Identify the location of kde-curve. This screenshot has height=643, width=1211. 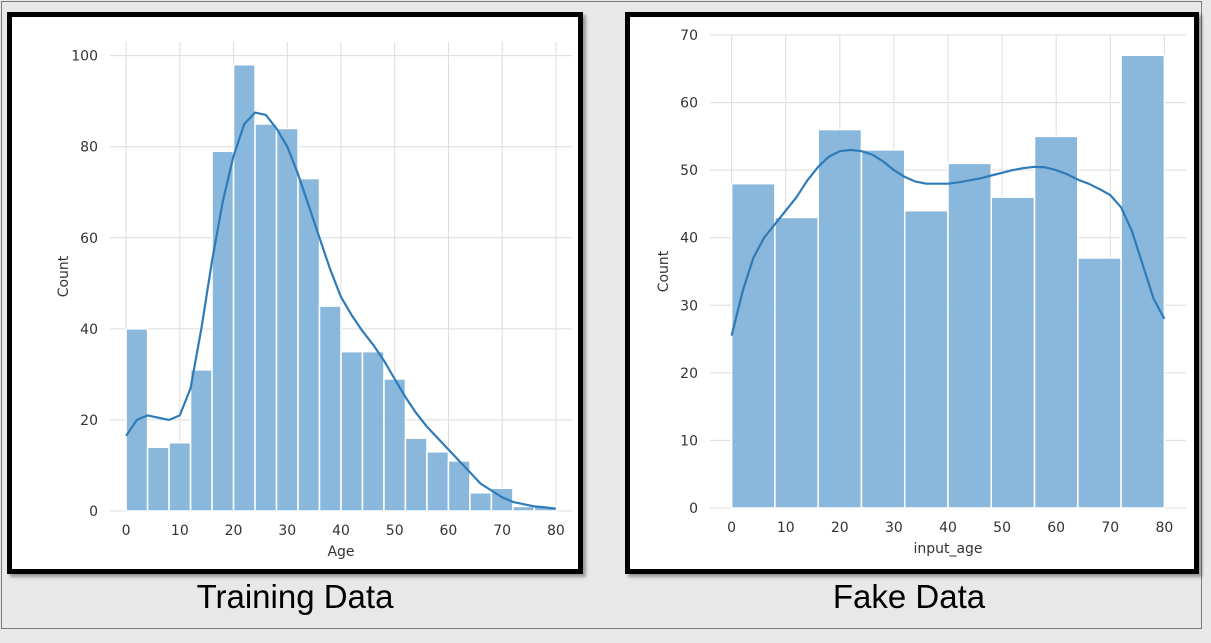
(948, 242).